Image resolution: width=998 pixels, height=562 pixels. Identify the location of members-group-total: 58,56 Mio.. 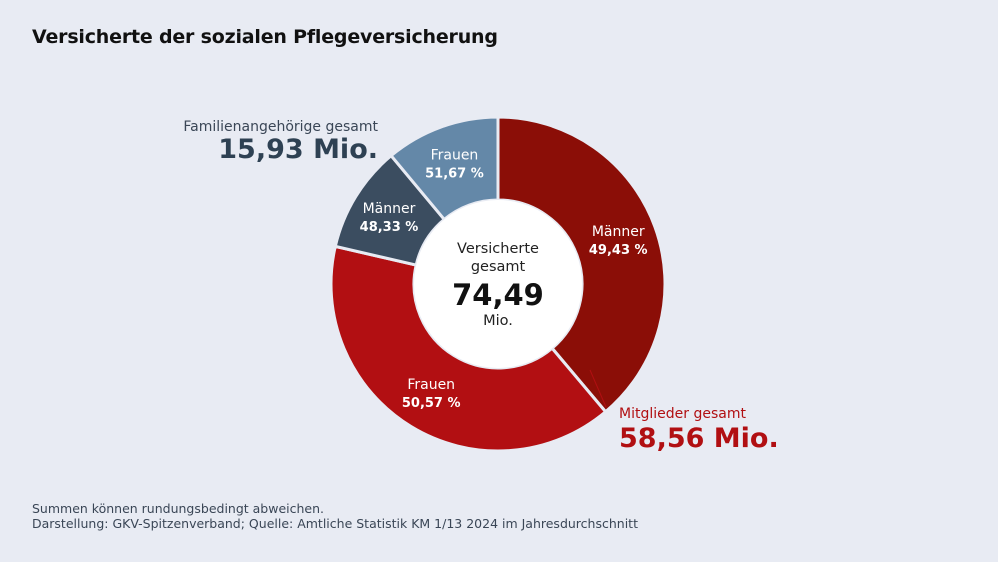
(699, 438).